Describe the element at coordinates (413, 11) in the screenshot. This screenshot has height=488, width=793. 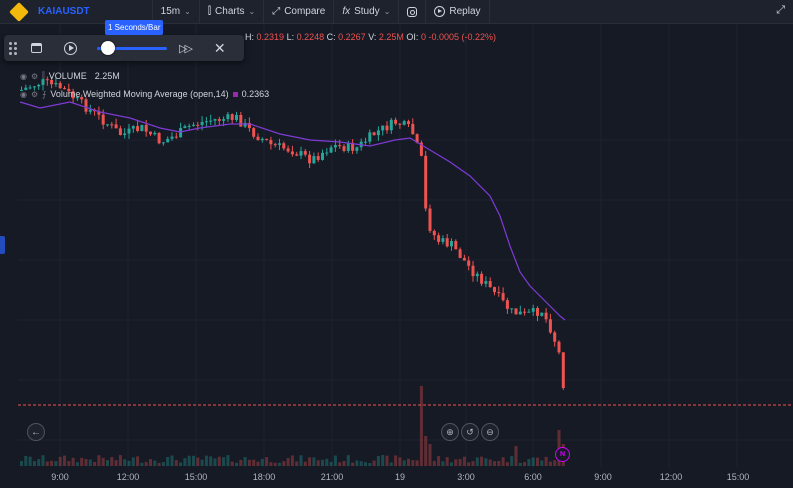
I see `instagram-button` at that location.